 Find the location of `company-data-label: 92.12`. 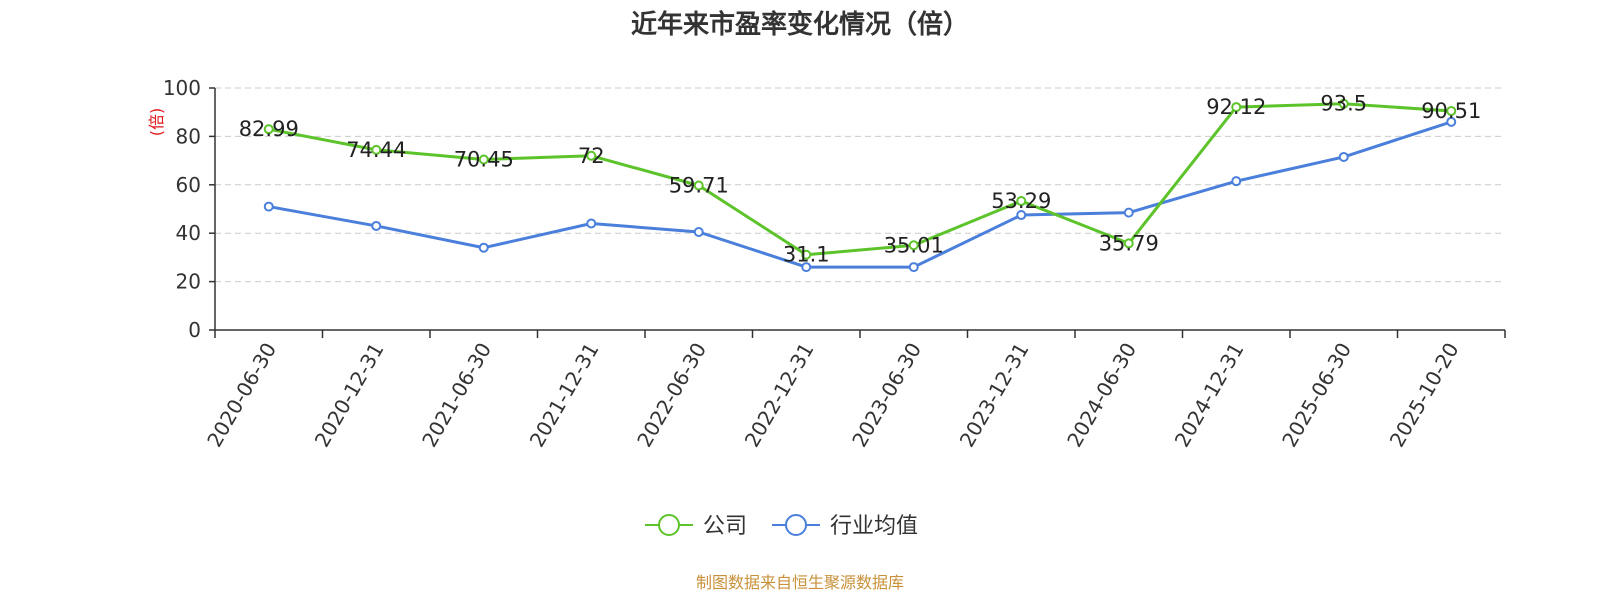

company-data-label: 92.12 is located at coordinates (1236, 107).